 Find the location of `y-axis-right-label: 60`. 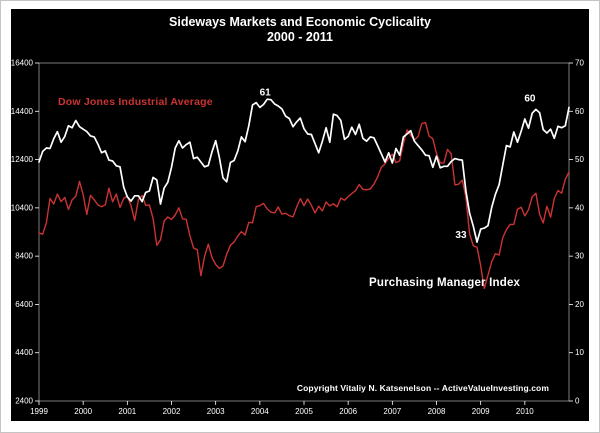

y-axis-right-label: 60 is located at coordinates (579, 111).